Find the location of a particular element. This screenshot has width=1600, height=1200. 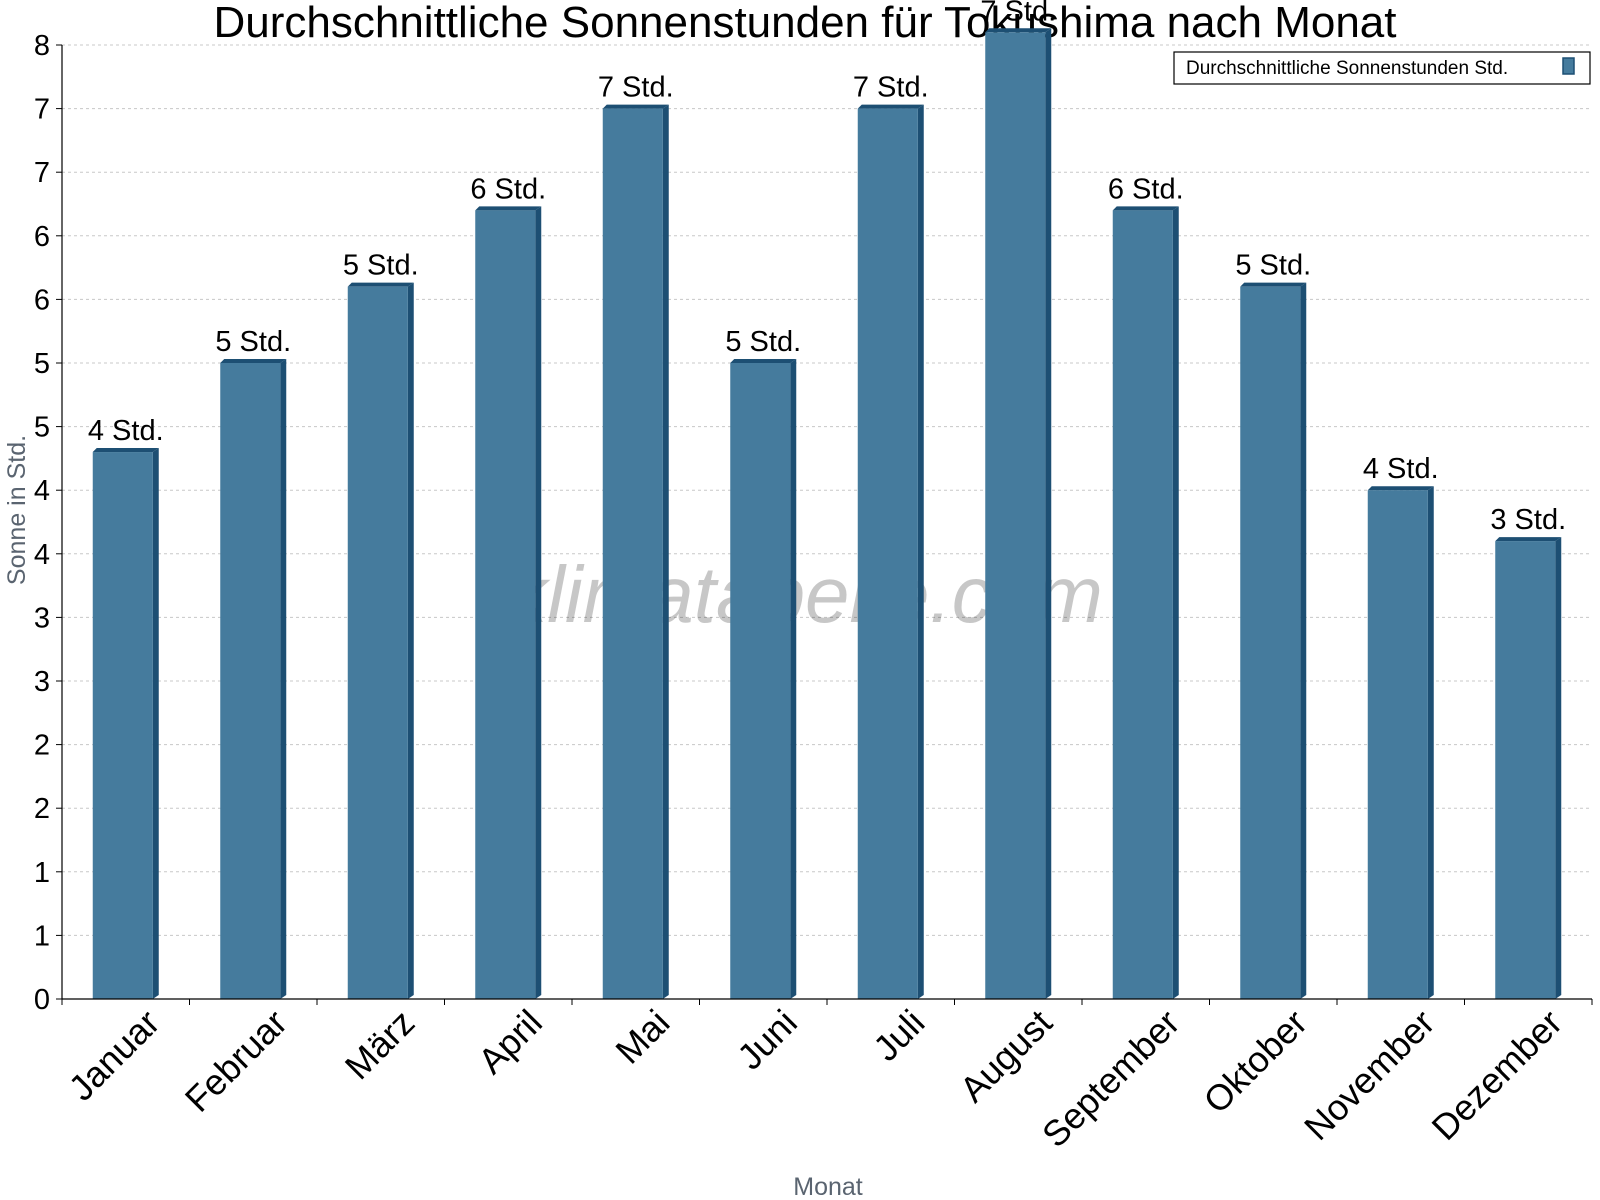

legend-box is located at coordinates (1382, 68).